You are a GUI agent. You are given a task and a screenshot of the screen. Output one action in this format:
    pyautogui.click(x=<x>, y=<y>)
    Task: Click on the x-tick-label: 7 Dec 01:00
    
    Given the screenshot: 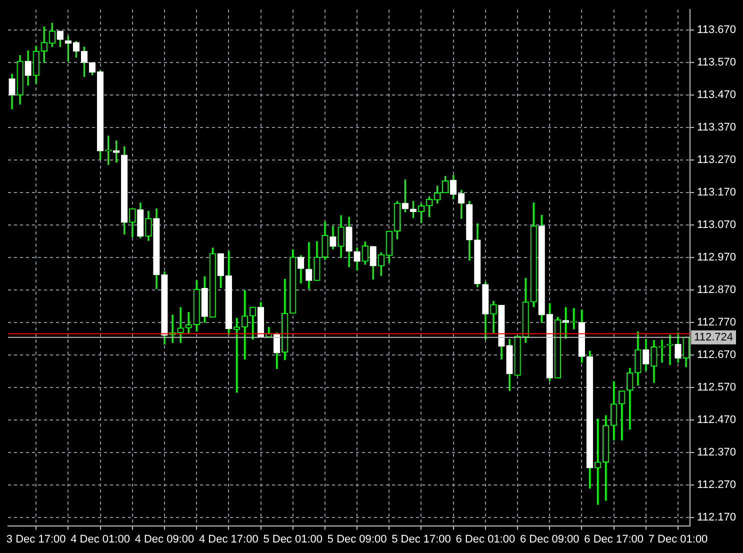 What is the action you would take?
    pyautogui.click(x=678, y=539)
    